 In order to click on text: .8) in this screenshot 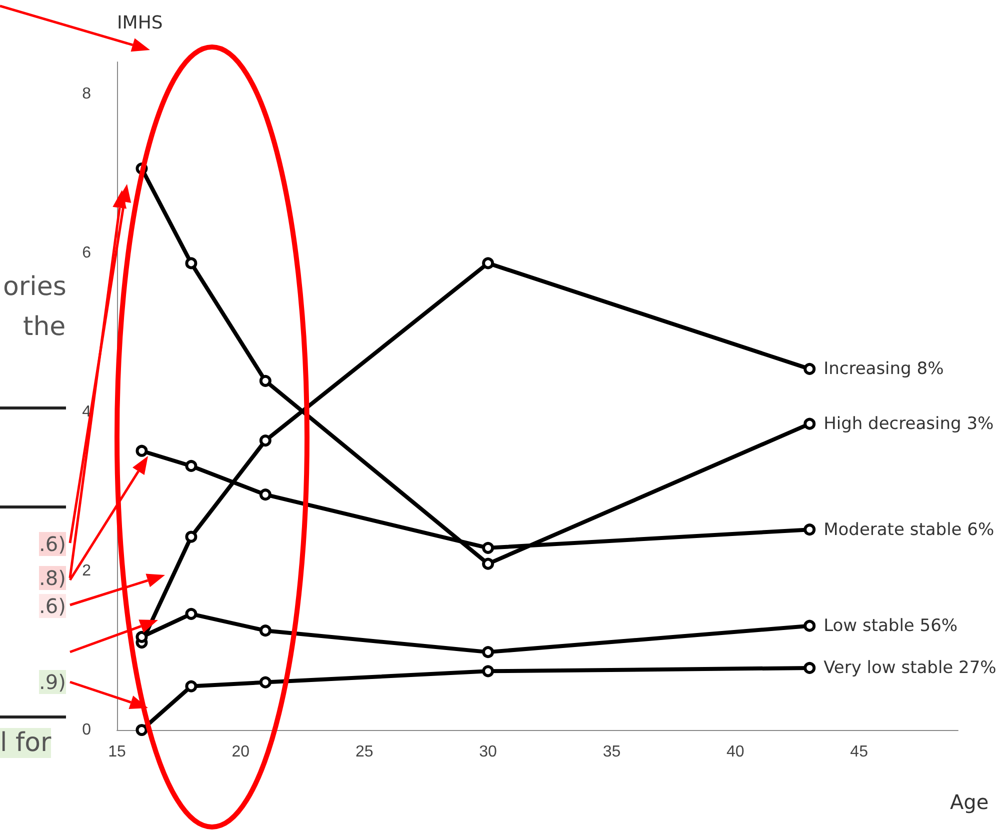, I will do `click(52, 578)`.